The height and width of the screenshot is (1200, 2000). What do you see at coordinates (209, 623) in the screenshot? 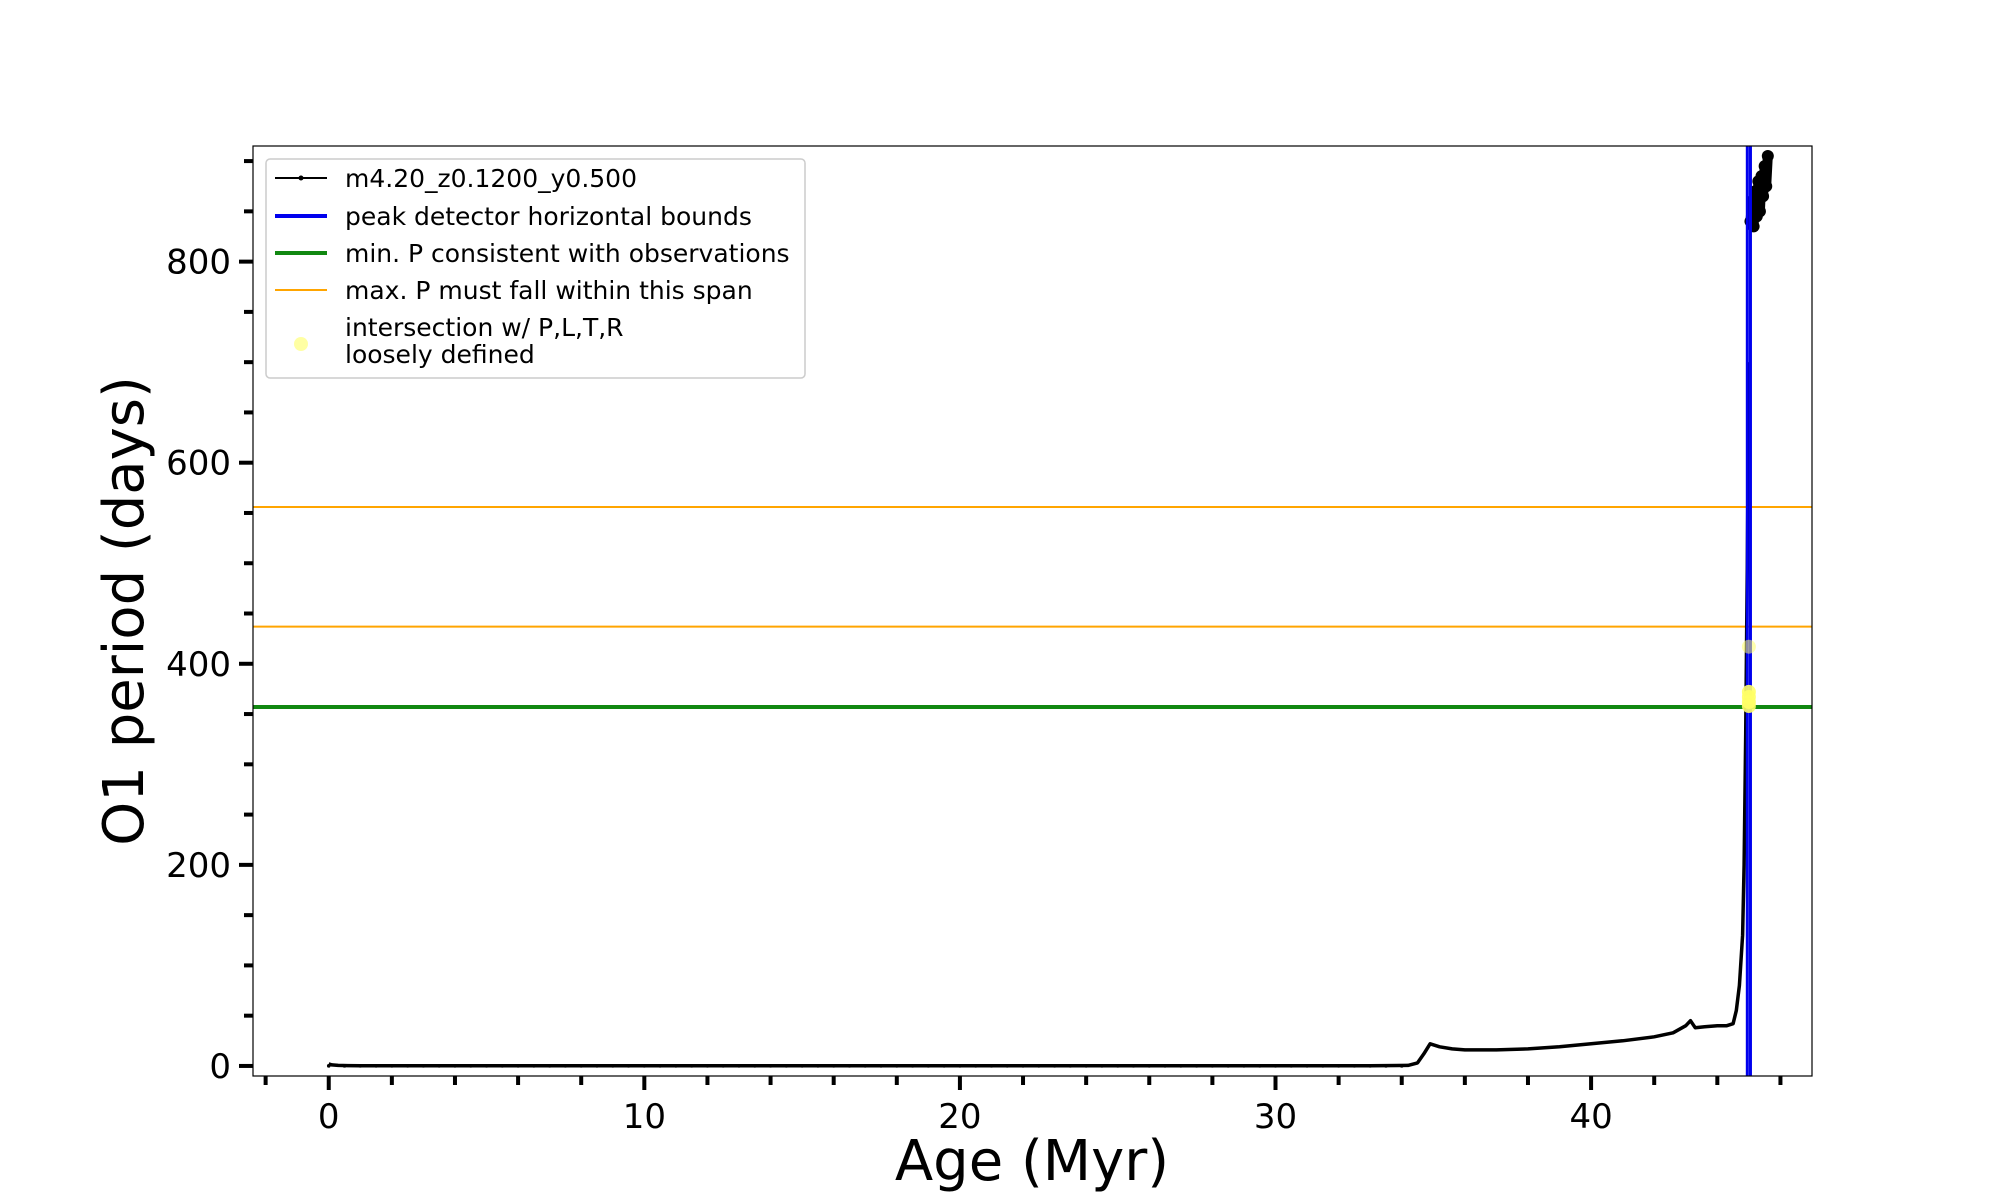
I see `y-axis: 0 200 400 600 800` at bounding box center [209, 623].